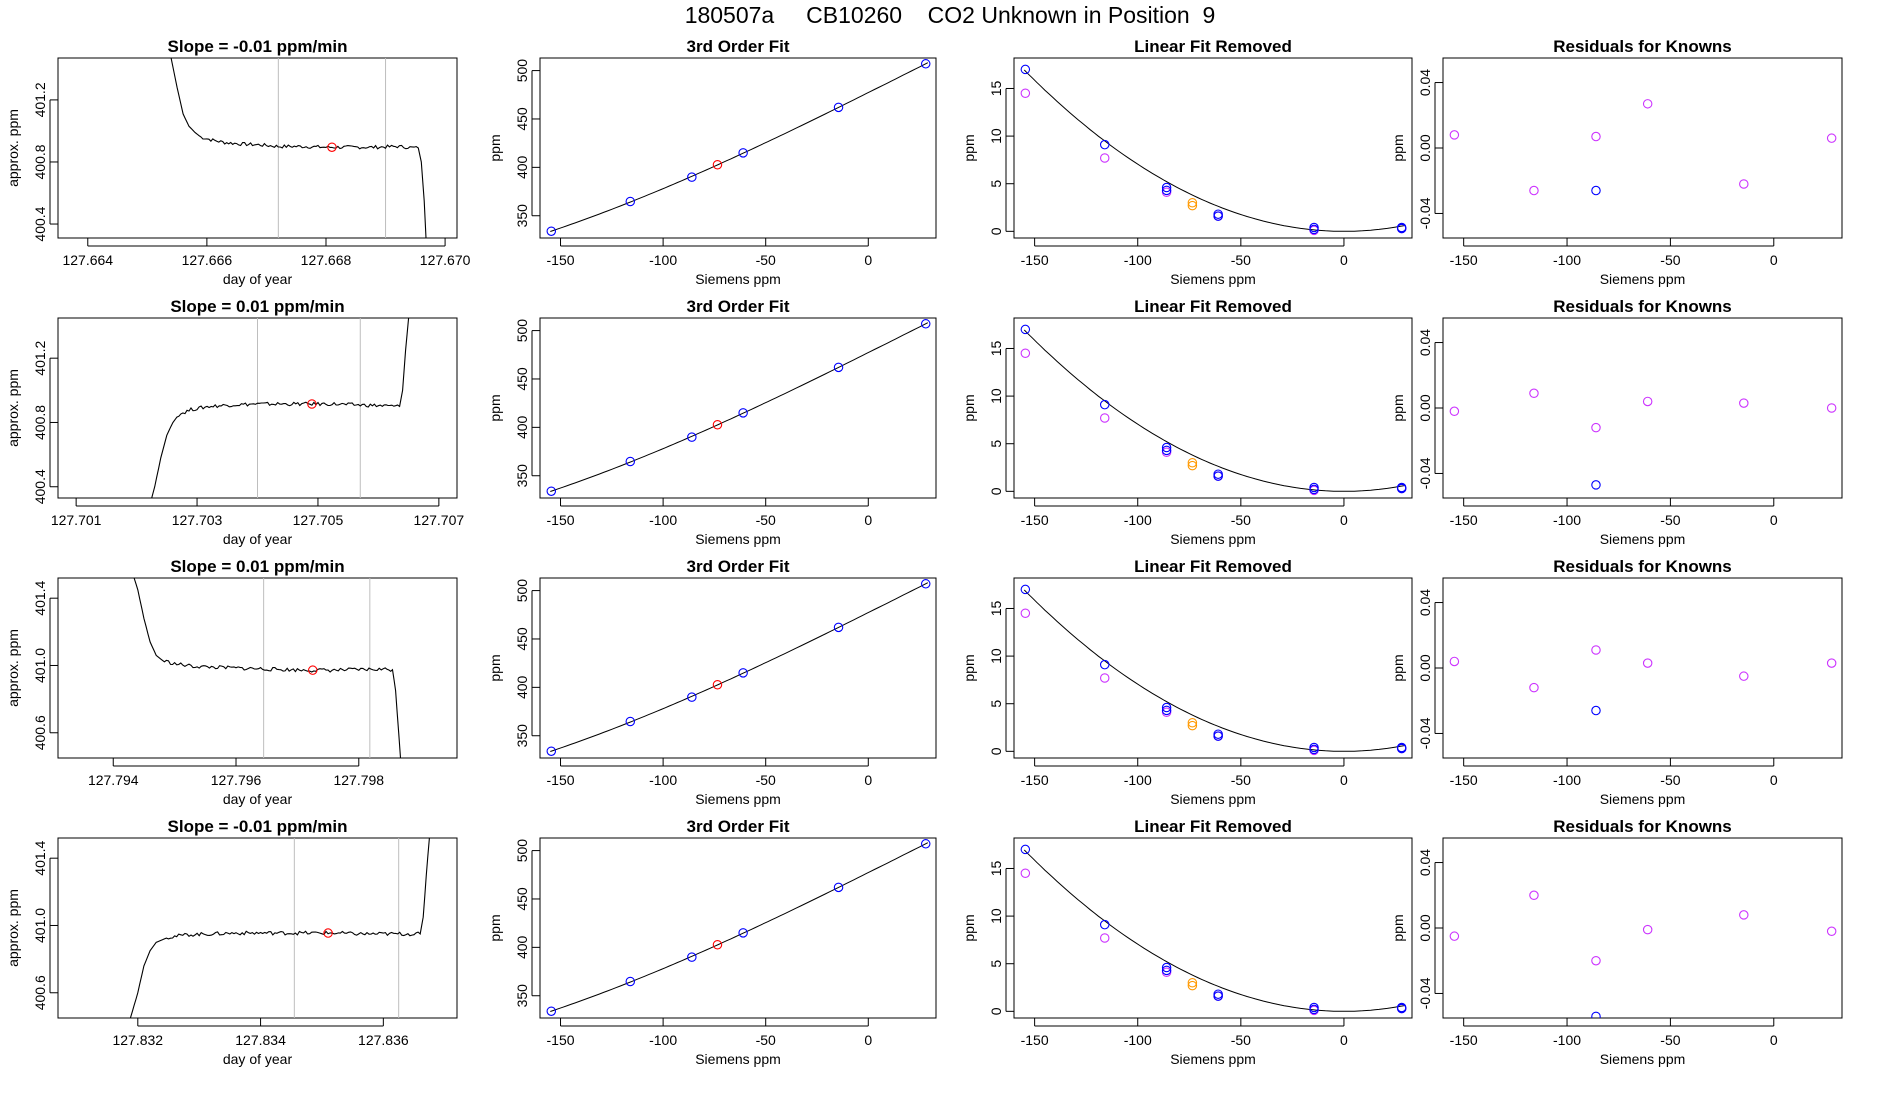 The height and width of the screenshot is (1100, 1900). Describe the element at coordinates (13, 148) in the screenshot. I see `y-axis-label: approx. ppm` at that location.